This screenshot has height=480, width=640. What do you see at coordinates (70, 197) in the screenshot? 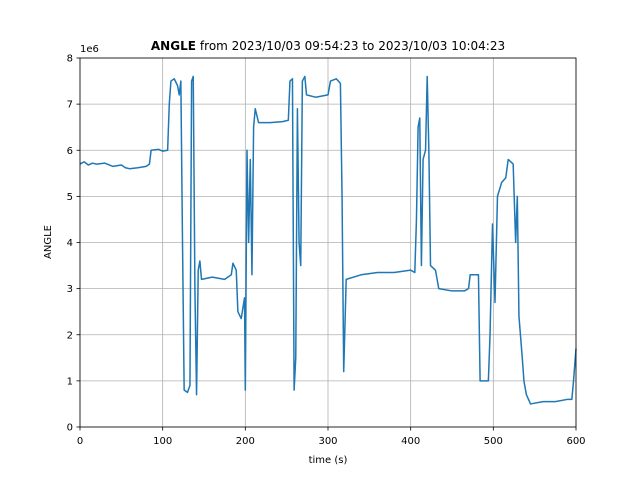
I see `y-tick-label: 5` at bounding box center [70, 197].